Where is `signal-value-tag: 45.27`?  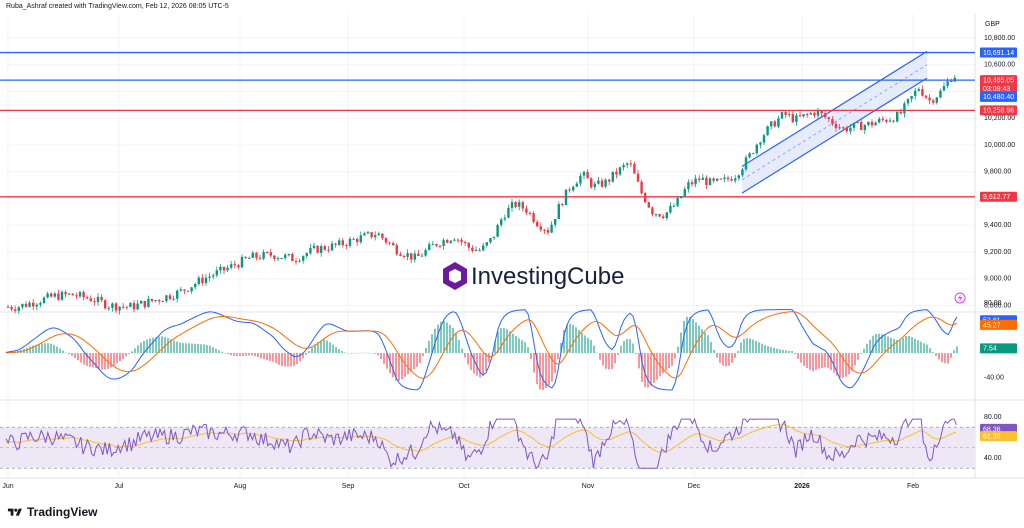 signal-value-tag: 45.27 is located at coordinates (992, 325).